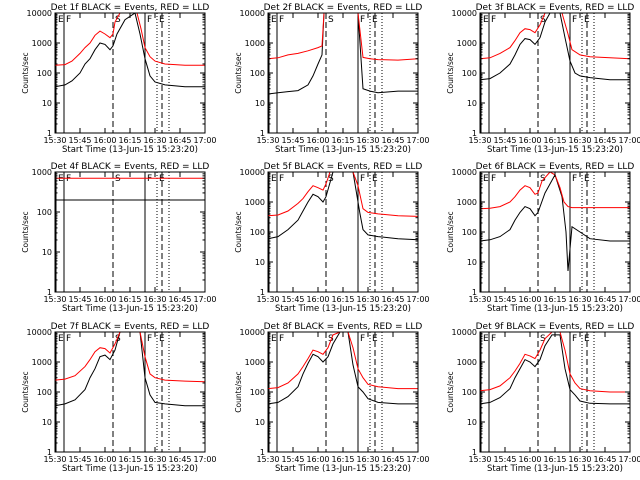 The image size is (640, 480). Describe the element at coordinates (343, 327) in the screenshot. I see `panel-title: Det 8f BLACK = Events, RED = LLD` at that location.